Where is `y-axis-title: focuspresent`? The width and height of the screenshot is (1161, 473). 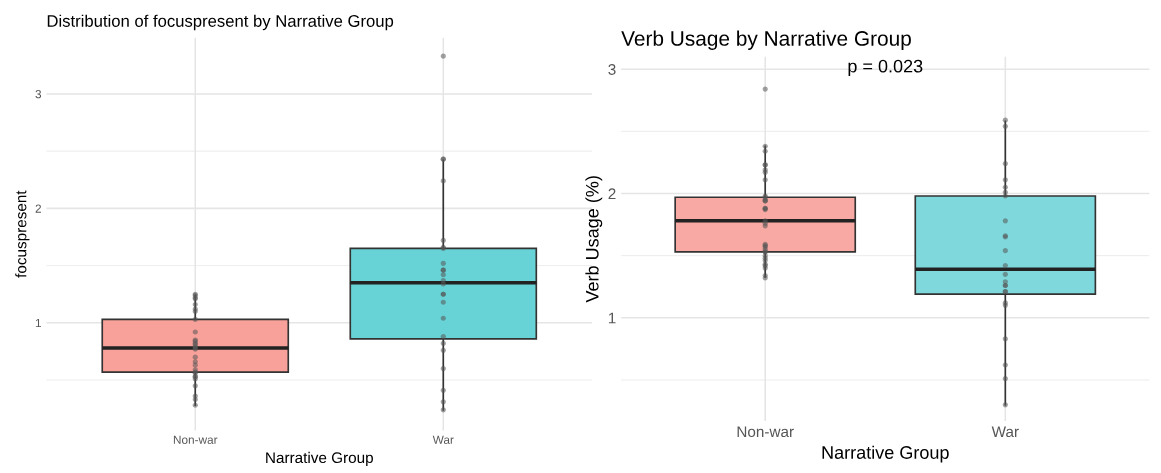
y-axis-title: focuspresent is located at coordinates (22, 234).